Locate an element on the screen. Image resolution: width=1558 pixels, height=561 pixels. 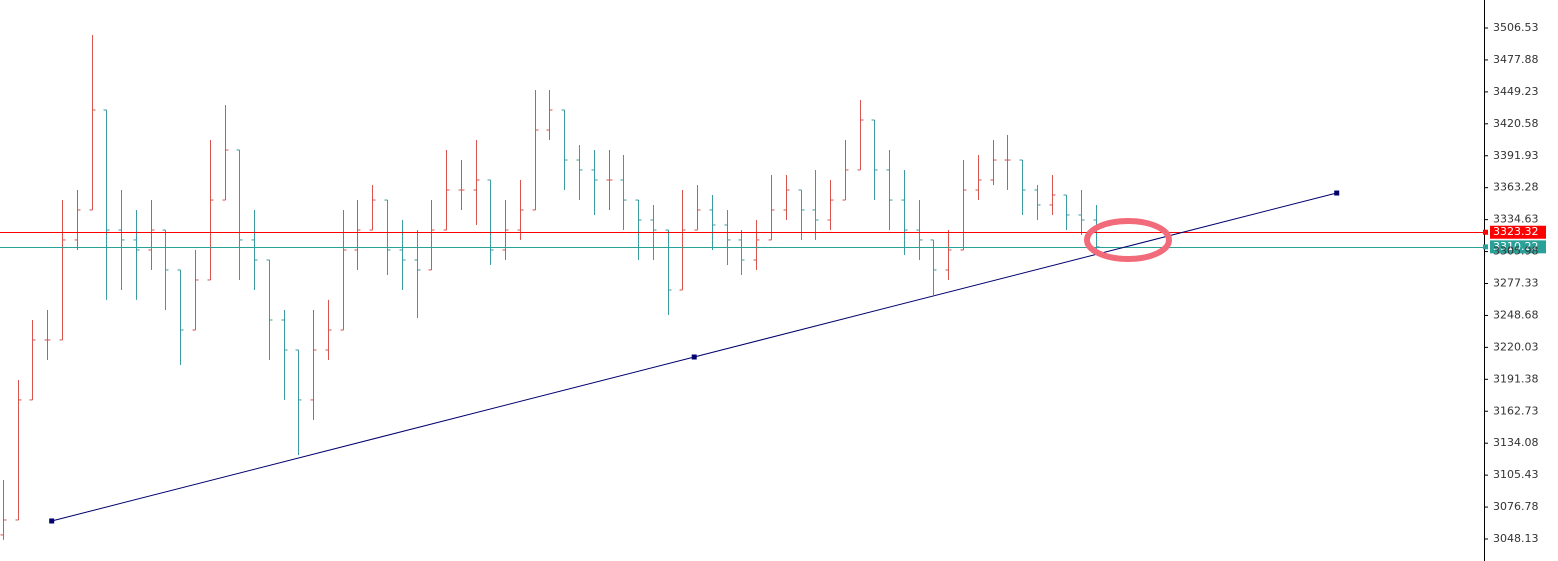
y-tick-label: 3305.98 is located at coordinates (1516, 251).